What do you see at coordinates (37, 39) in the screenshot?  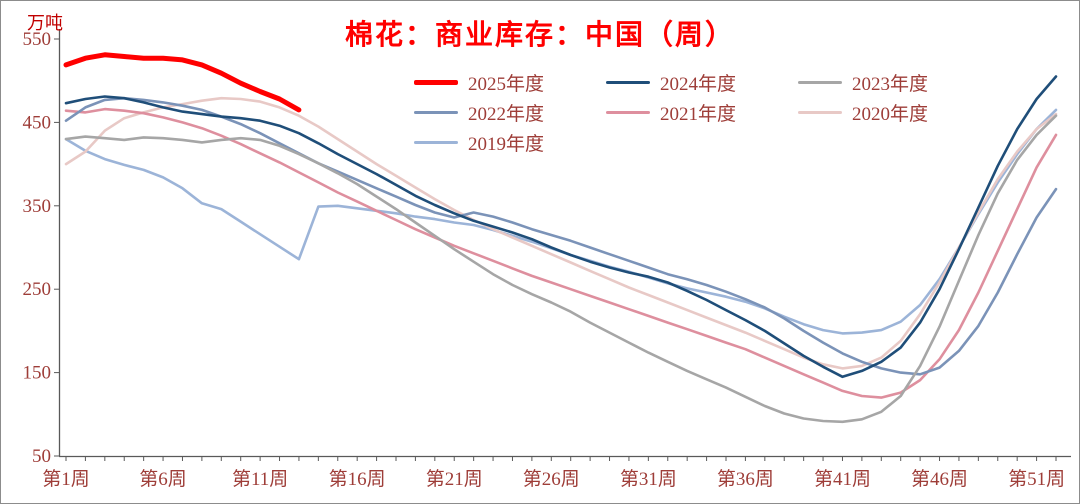 I see `y-tick-label: 550` at bounding box center [37, 39].